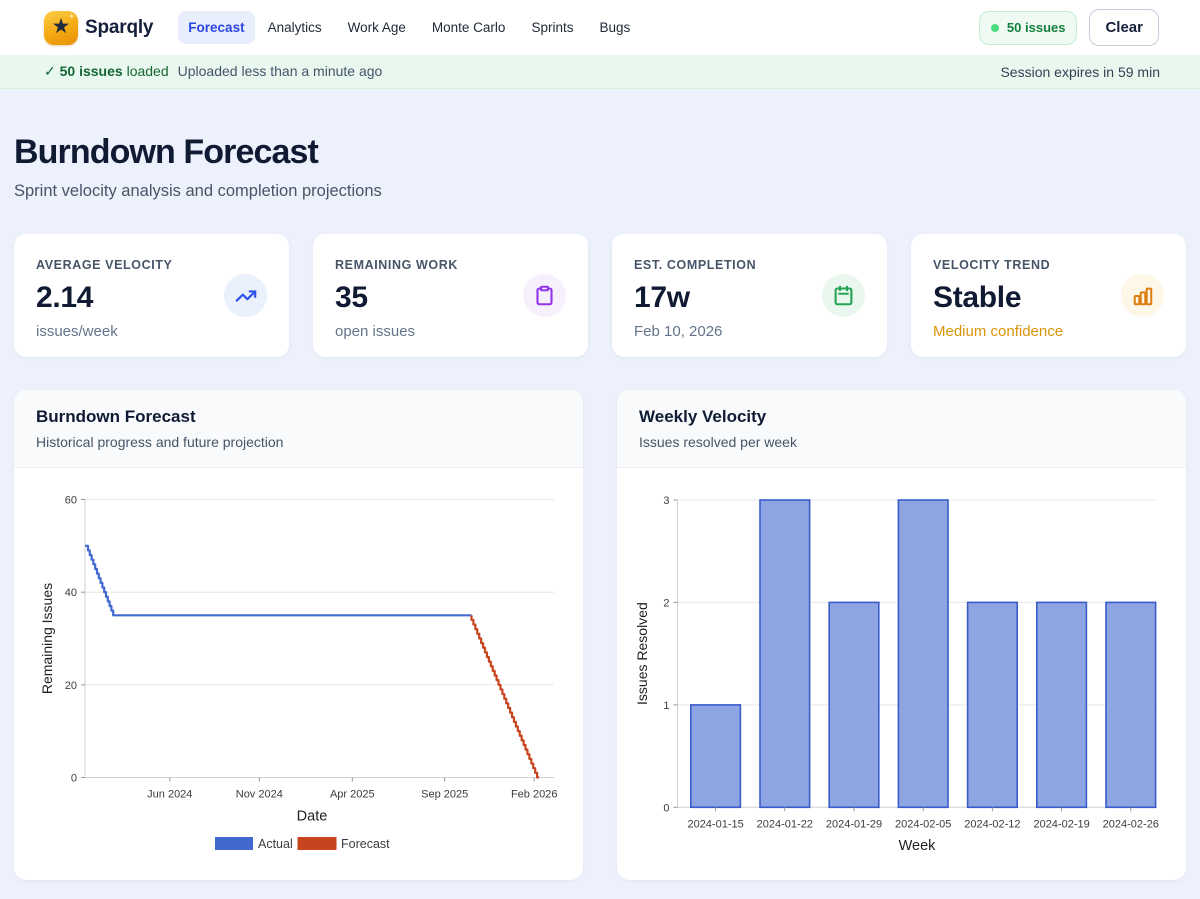  Describe the element at coordinates (534, 795) in the screenshot. I see `svg-text: Feb 2026` at that location.